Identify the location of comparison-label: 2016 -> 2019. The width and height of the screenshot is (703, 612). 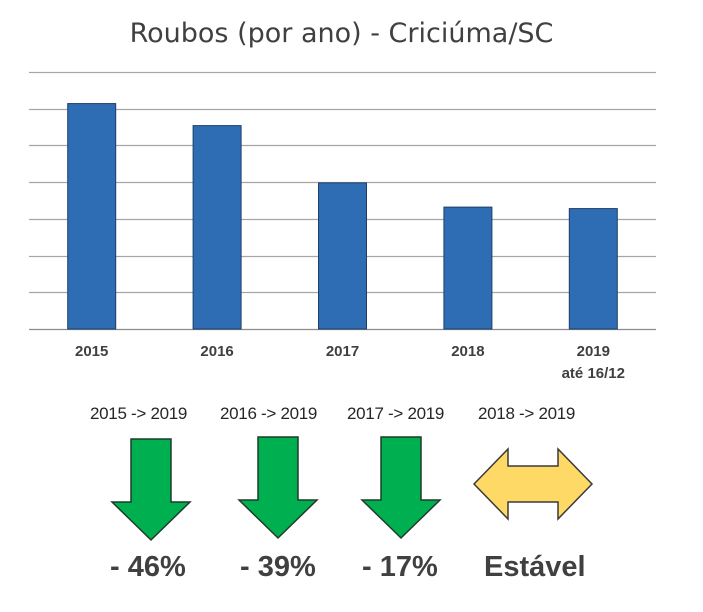
(269, 413).